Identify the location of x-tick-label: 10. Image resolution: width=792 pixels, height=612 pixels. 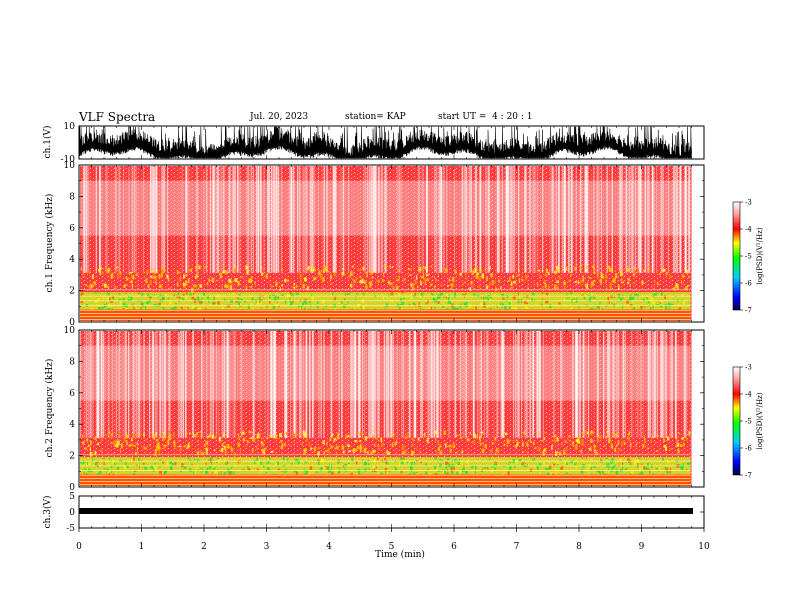
(704, 547).